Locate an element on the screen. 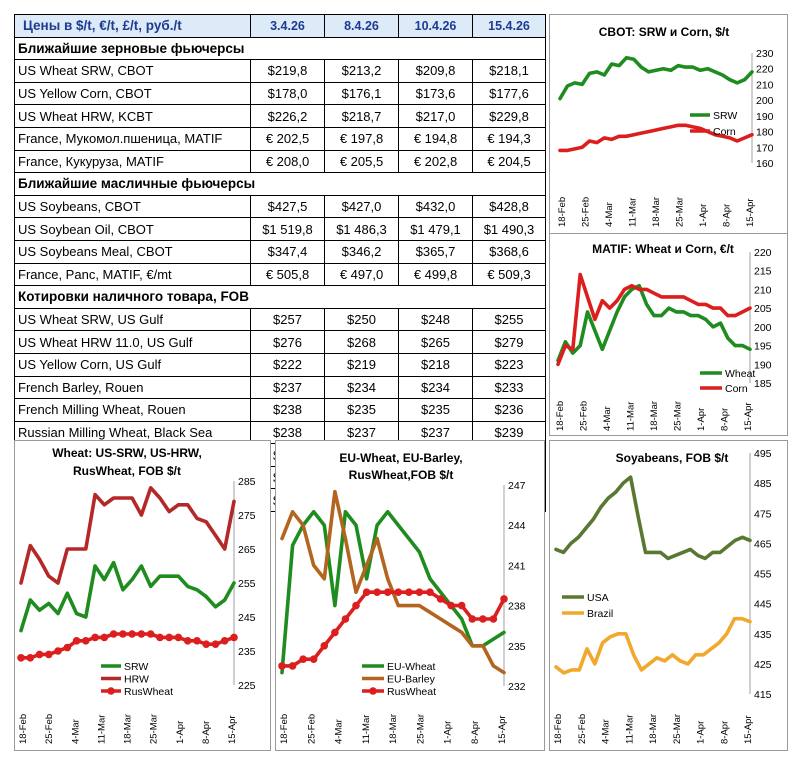  x-tick-label: 8-Apr is located at coordinates (724, 732).